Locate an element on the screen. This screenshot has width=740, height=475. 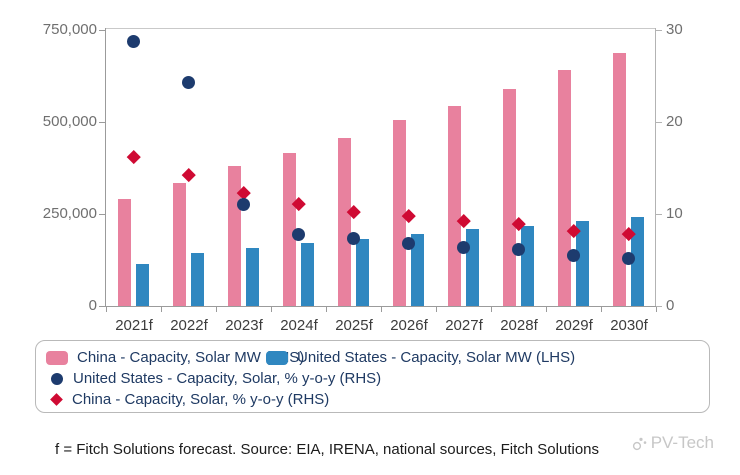
bar-china-2022f is located at coordinates (179, 244).